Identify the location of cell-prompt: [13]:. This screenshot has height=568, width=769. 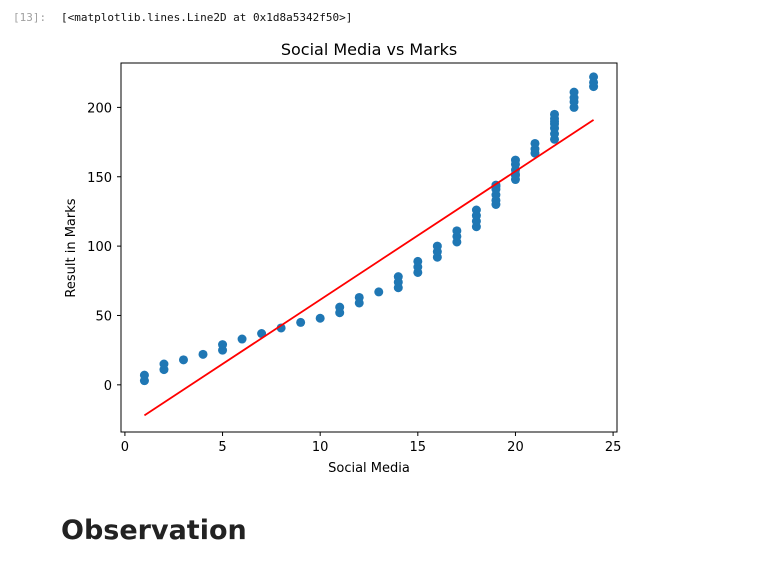
(30, 17).